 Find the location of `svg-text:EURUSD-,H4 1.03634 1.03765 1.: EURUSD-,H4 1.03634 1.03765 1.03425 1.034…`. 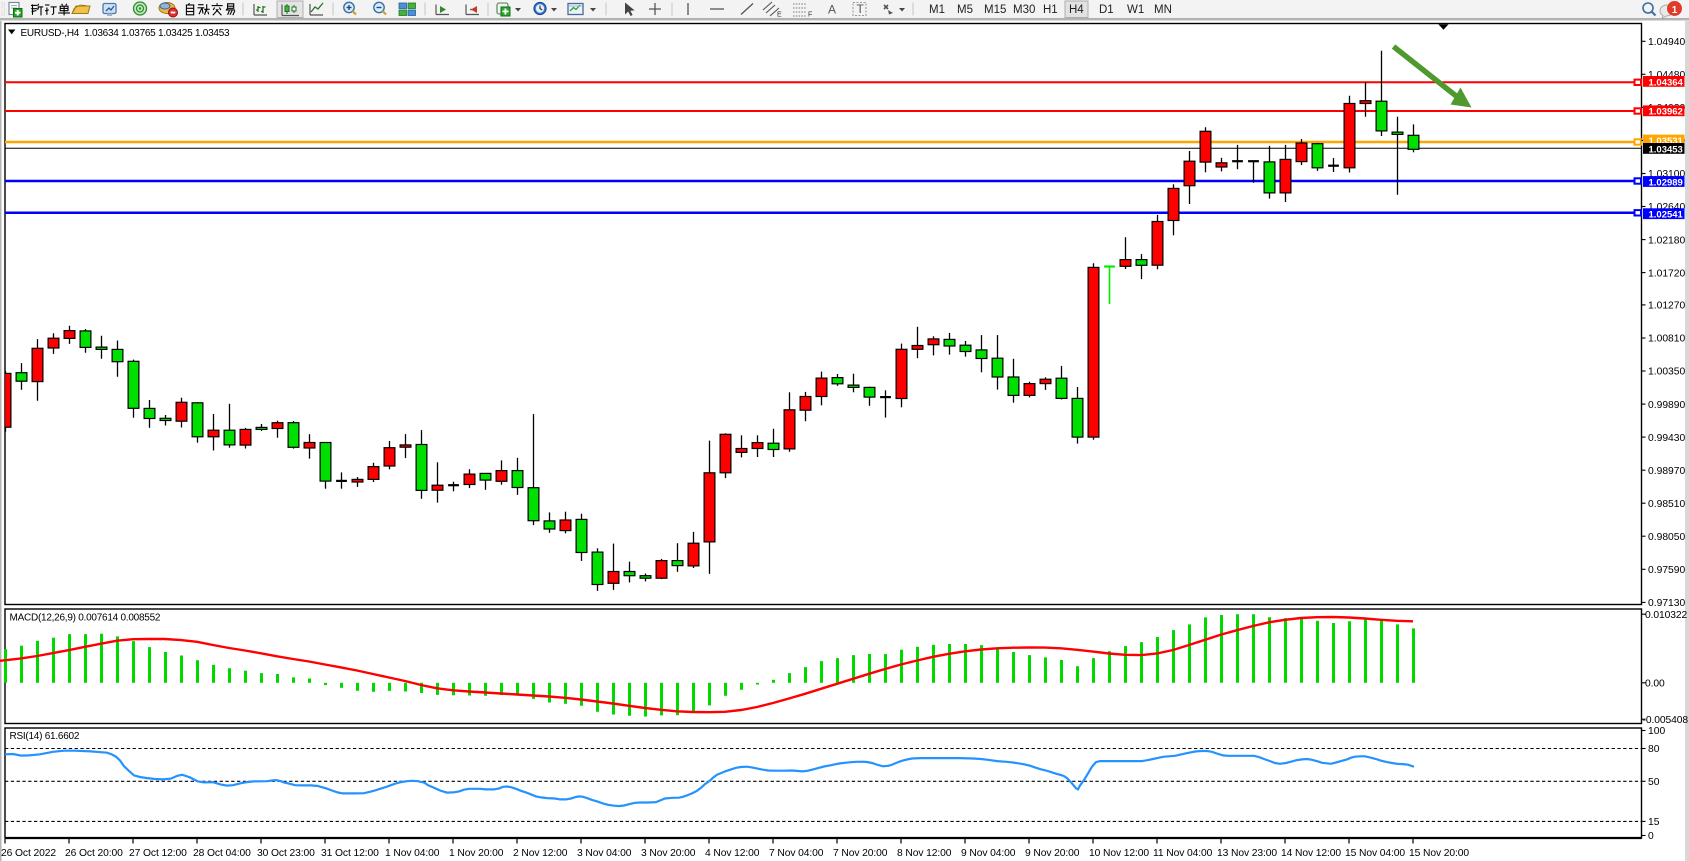

svg-text:EURUSD-,H4 1.03634 1.03765 1.: EURUSD-,H4 1.03634 1.03765 1.03425 1.034… is located at coordinates (126, 33).